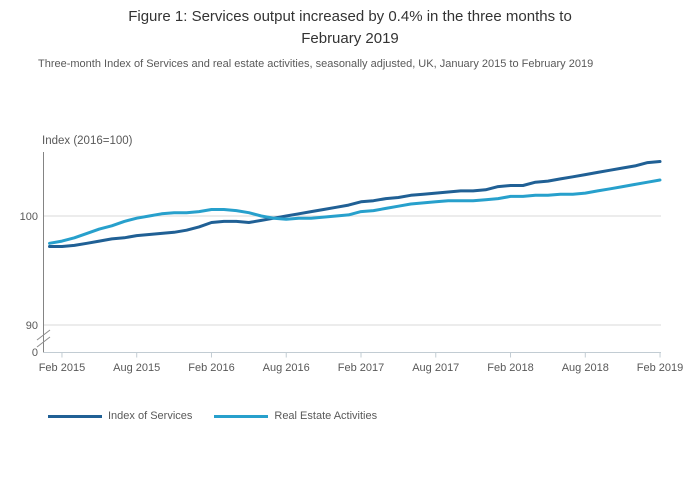  I want to click on x-tick-label-feb-2016: Feb 2016, so click(211, 368).